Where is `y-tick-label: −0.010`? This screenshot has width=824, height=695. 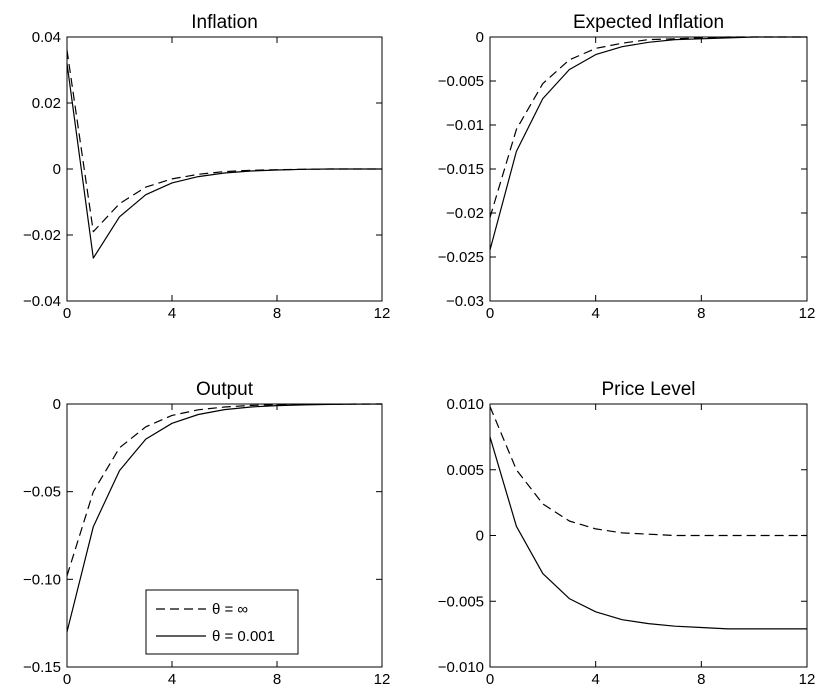
y-tick-label: −0.010 is located at coordinates (461, 667).